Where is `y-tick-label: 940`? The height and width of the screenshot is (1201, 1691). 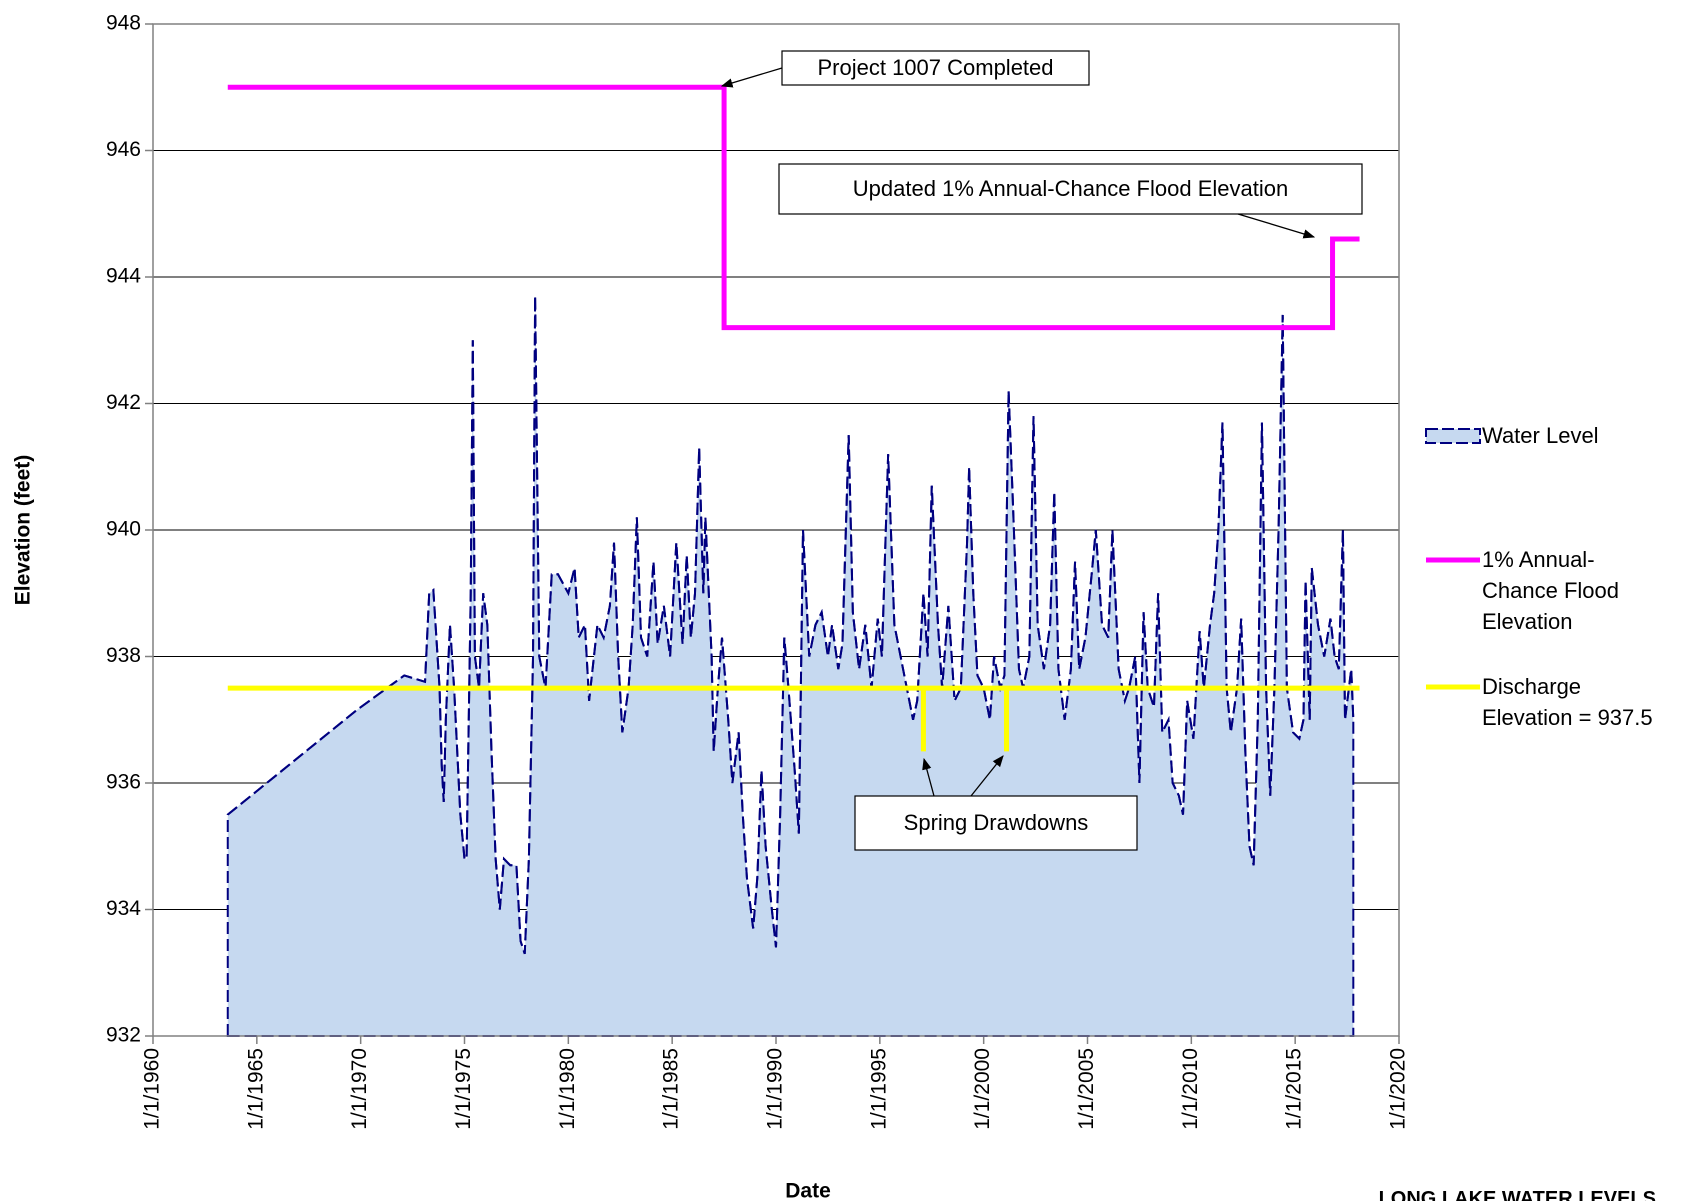
y-tick-label: 940 is located at coordinates (123, 529).